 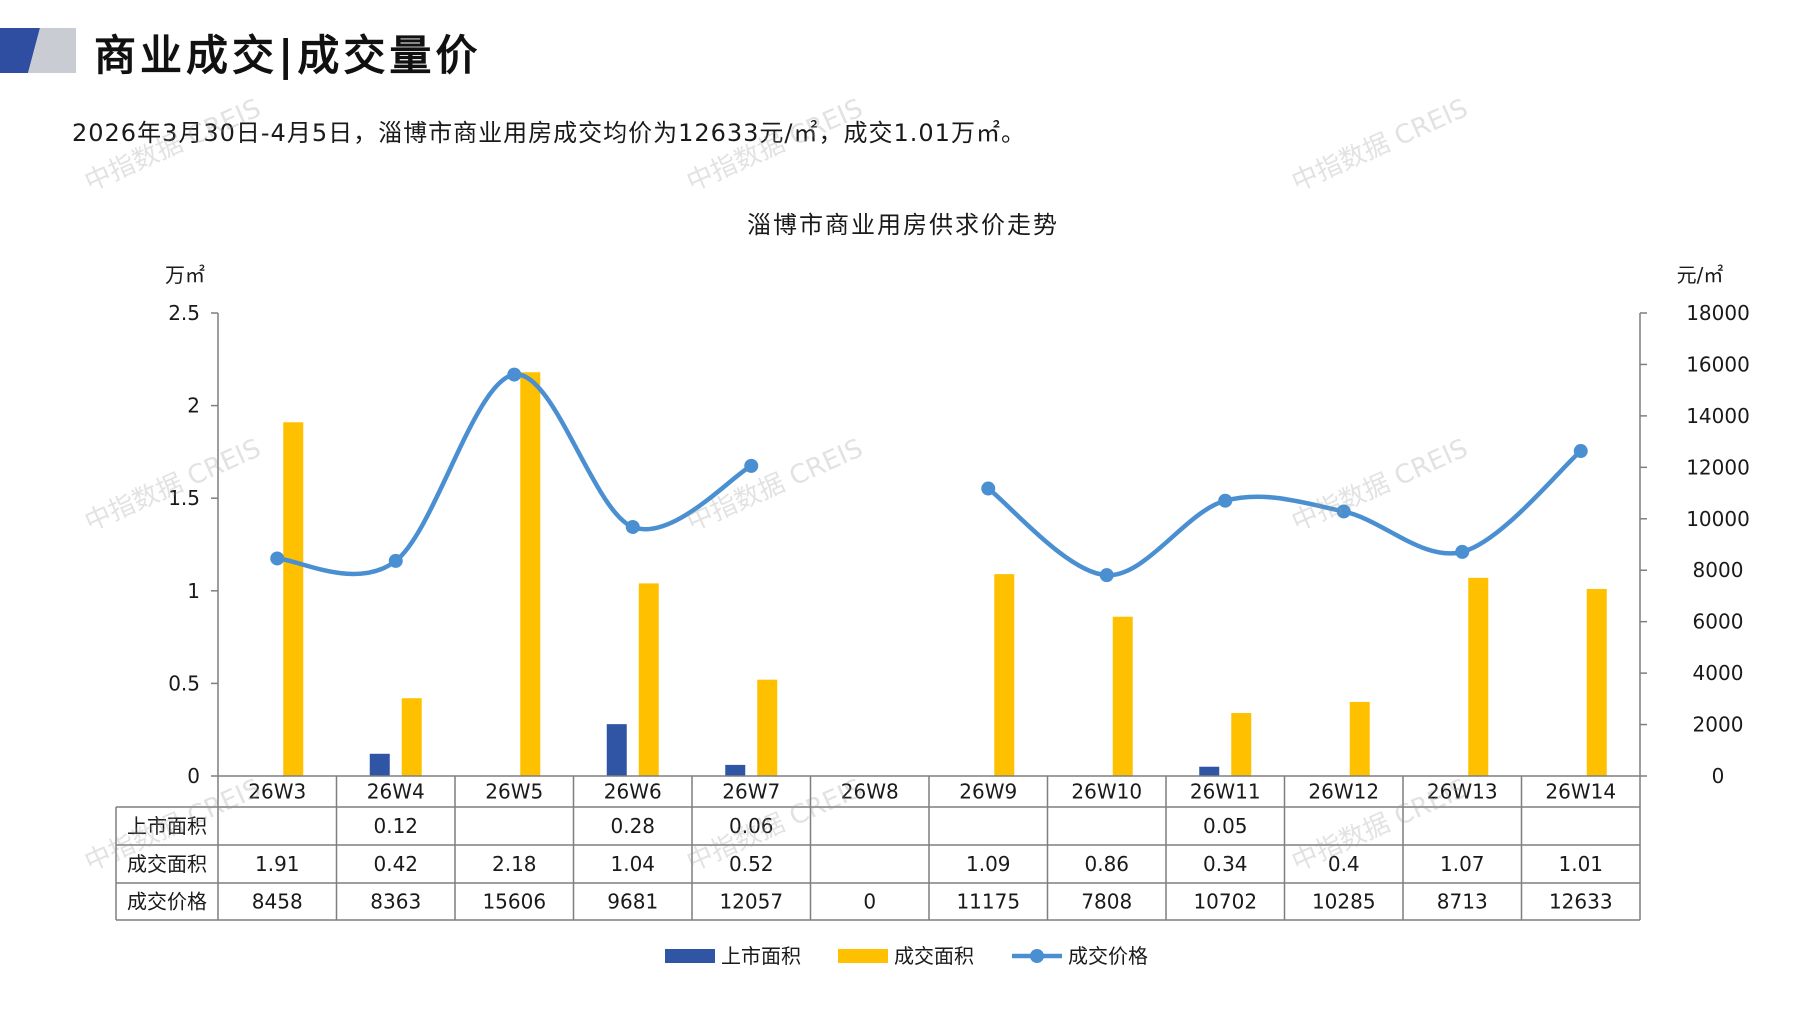 I want to click on table-row-header: 成交面积, so click(x=167, y=864).